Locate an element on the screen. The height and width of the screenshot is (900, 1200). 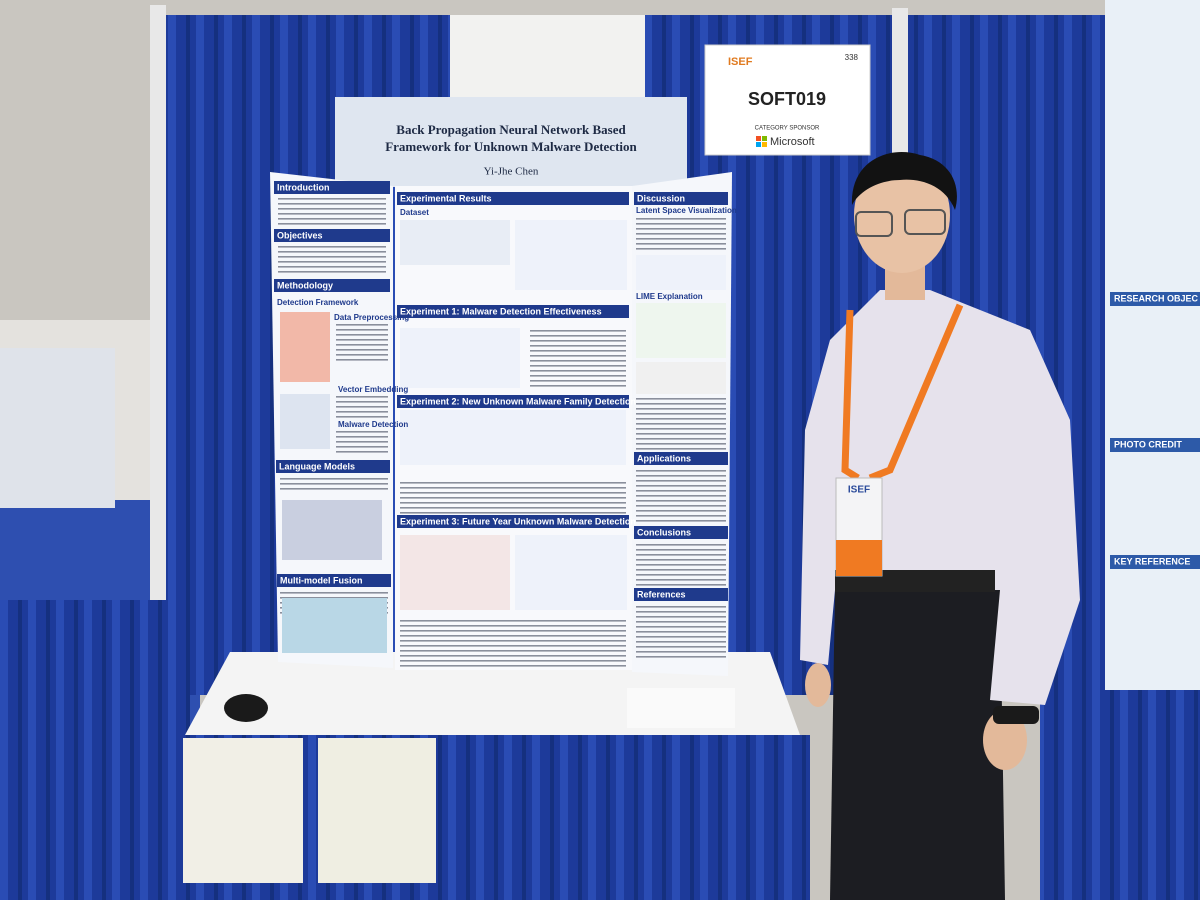
side-header: RESEARCH OBJEC is located at coordinates (1156, 298).